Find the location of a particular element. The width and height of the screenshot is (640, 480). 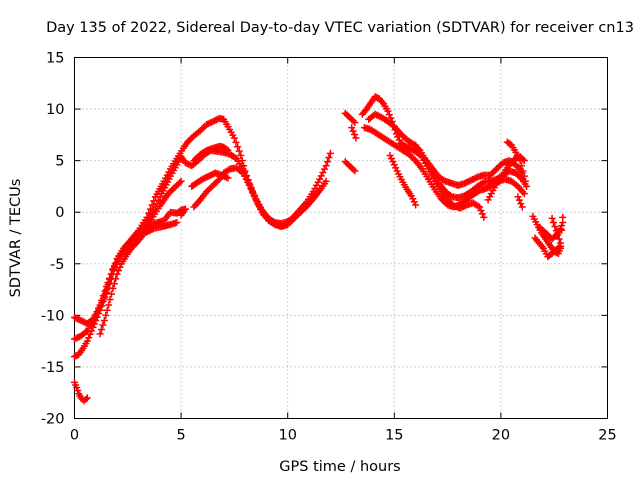

y-tick-label: -15 is located at coordinates (53, 368).